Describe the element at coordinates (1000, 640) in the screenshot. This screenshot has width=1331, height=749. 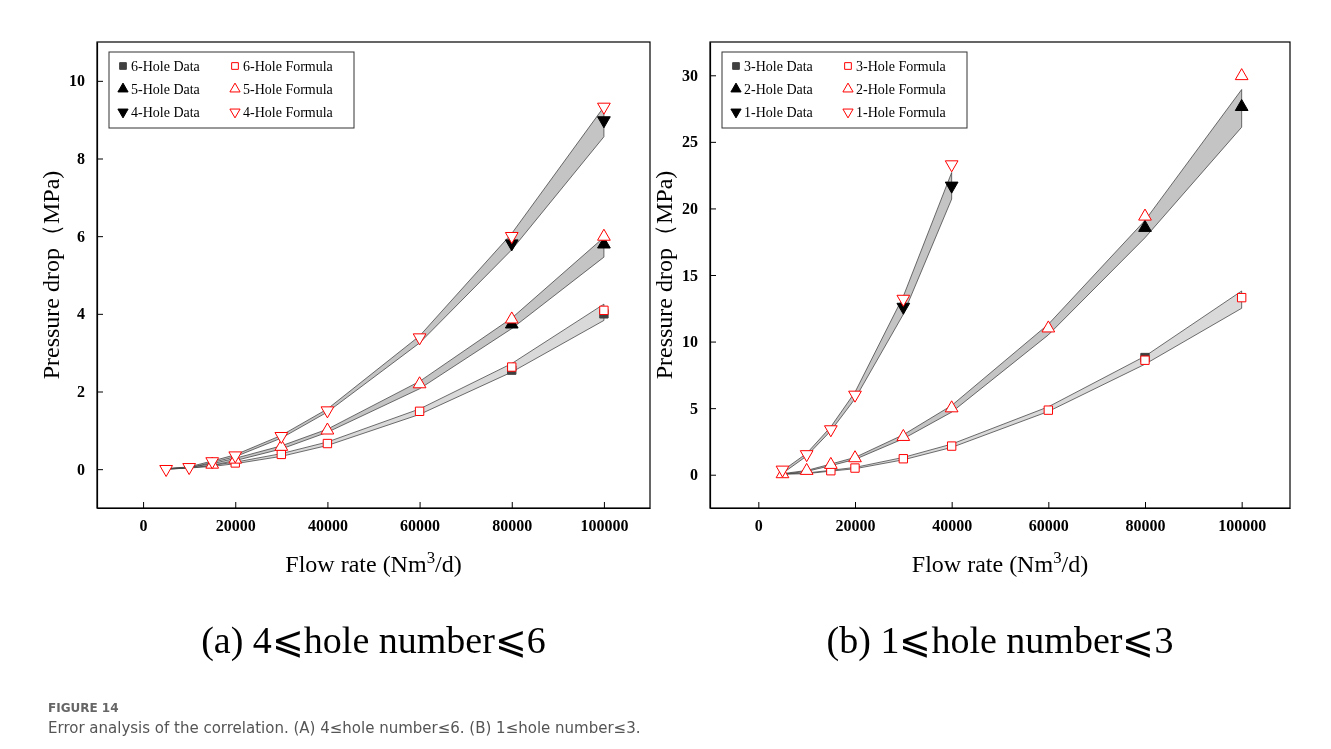
I see `text: (b) 1⩽hole number⩽3` at that location.